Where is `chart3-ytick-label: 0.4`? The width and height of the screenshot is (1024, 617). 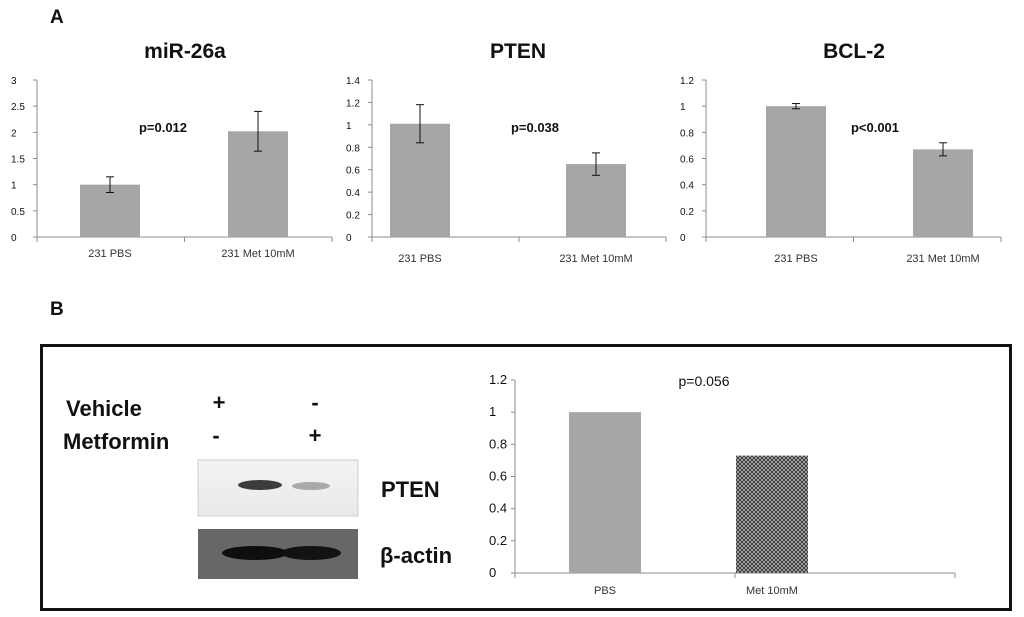
chart3-ytick-label: 0.4 is located at coordinates (498, 508).